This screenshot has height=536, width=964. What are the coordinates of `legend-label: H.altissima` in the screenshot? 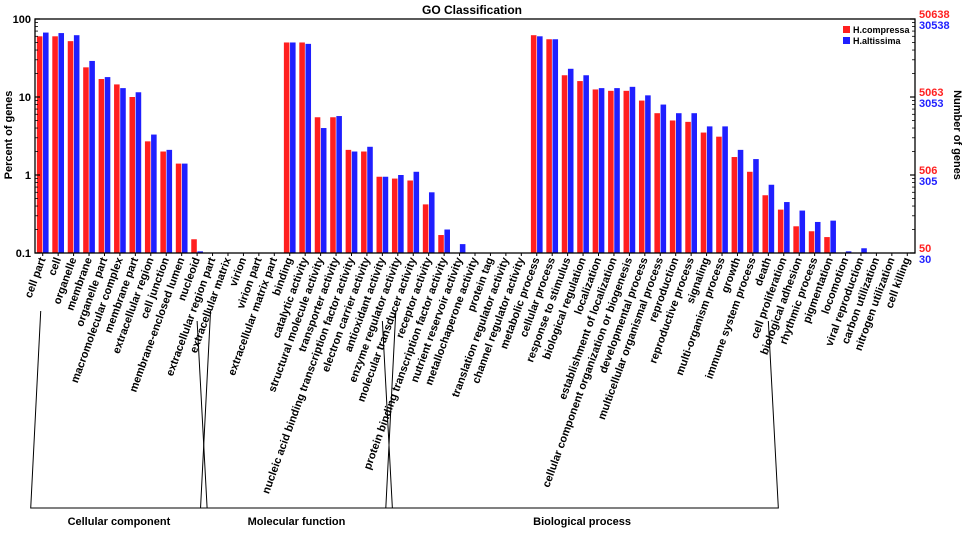 It's located at (877, 41).